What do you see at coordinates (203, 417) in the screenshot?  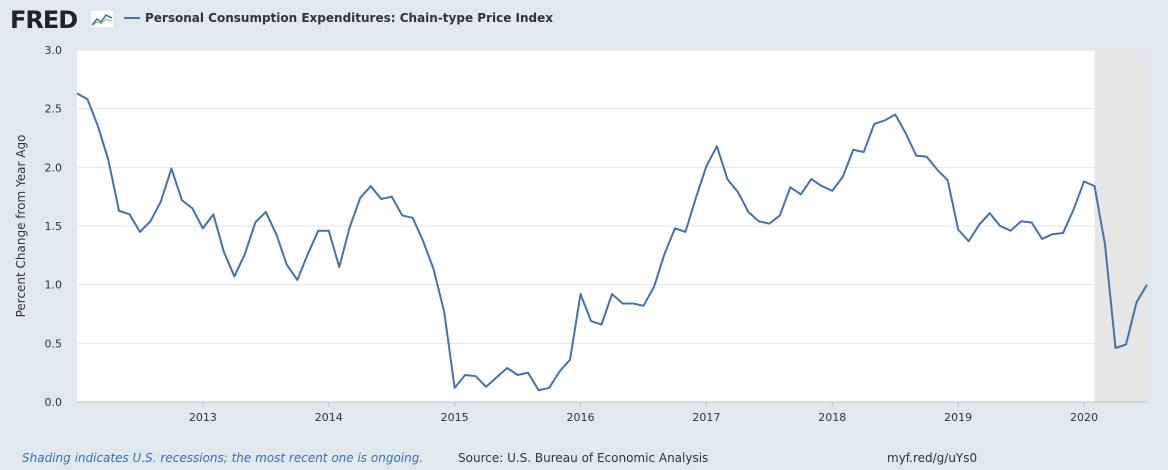 I see `x-tick-label: 2013` at bounding box center [203, 417].